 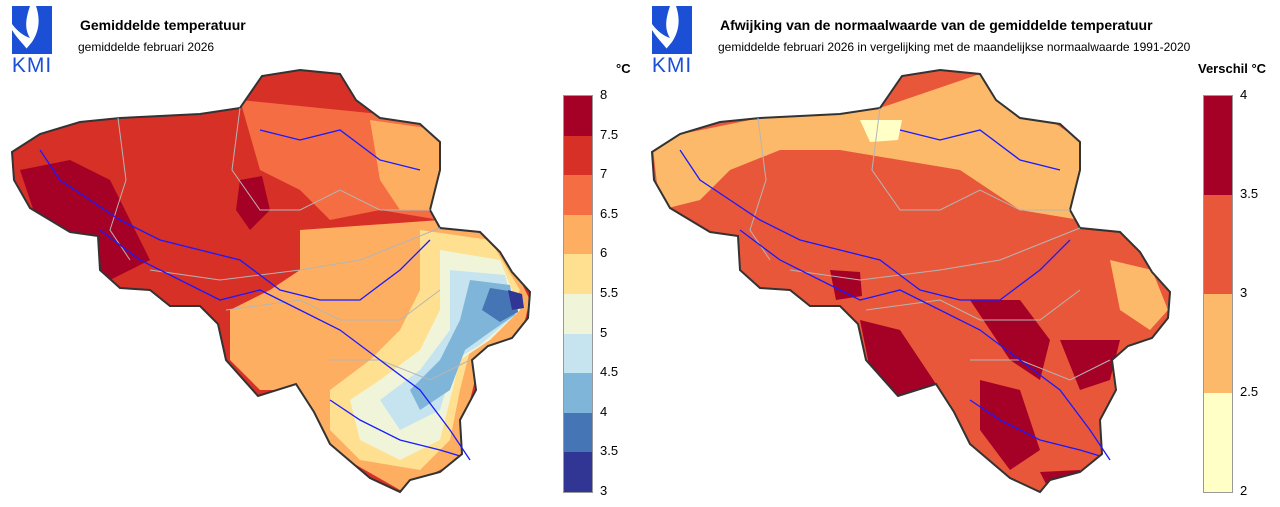 I want to click on map-subtitle: gemiddelde februari 2026, so click(x=146, y=47).